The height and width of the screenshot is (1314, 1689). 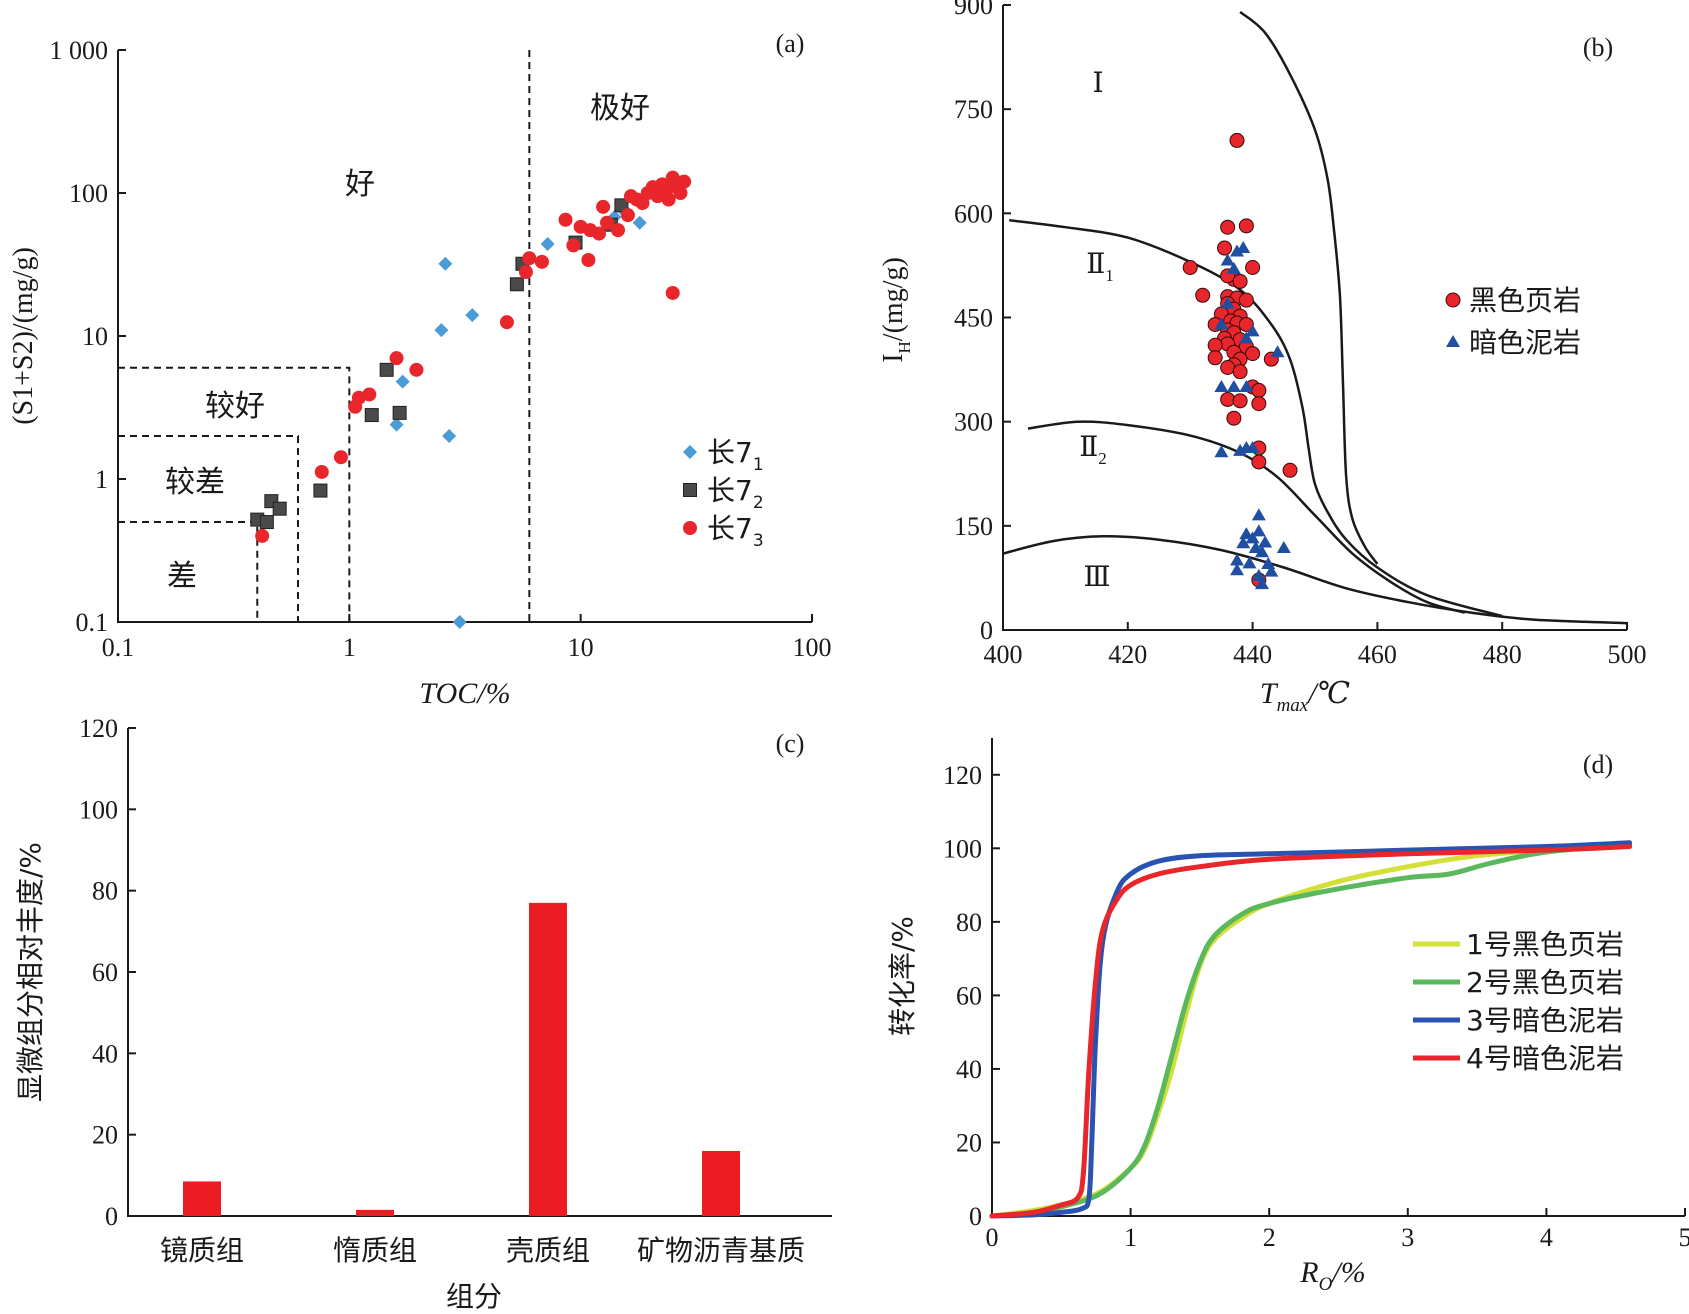 What do you see at coordinates (105, 1053) in the screenshot?
I see `panel-c-y-tick-label: 40` at bounding box center [105, 1053].